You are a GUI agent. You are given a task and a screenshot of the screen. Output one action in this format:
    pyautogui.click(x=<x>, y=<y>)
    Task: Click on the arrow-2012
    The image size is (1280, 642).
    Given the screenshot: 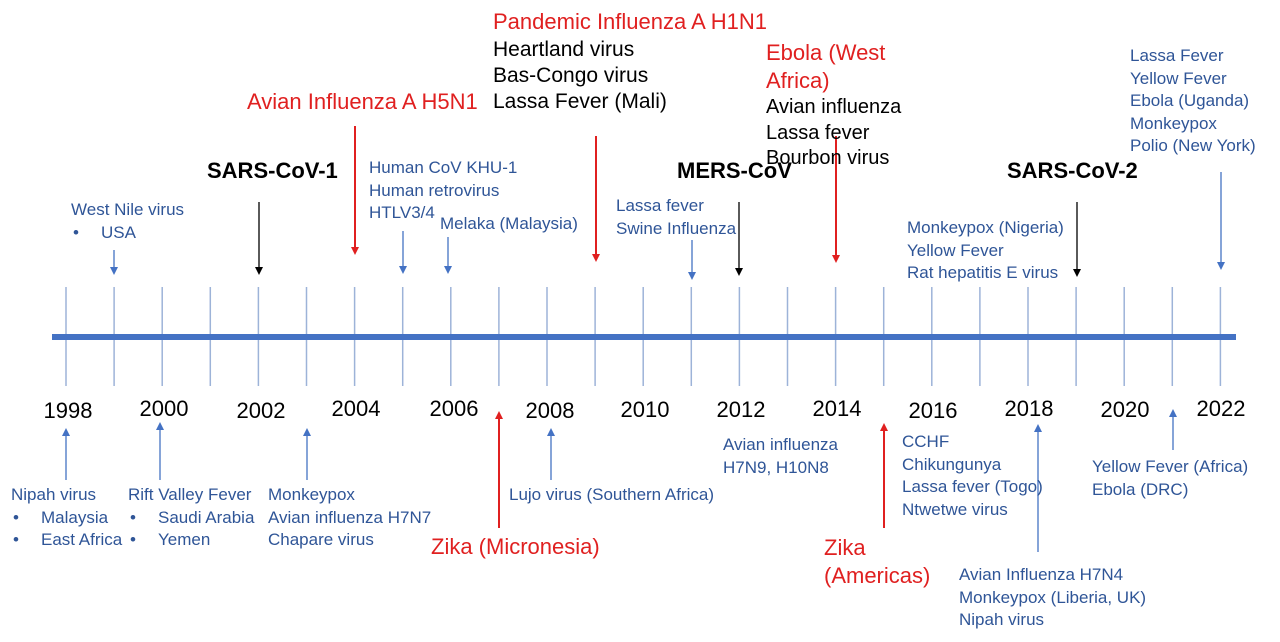 What is the action you would take?
    pyautogui.click(x=739, y=239)
    